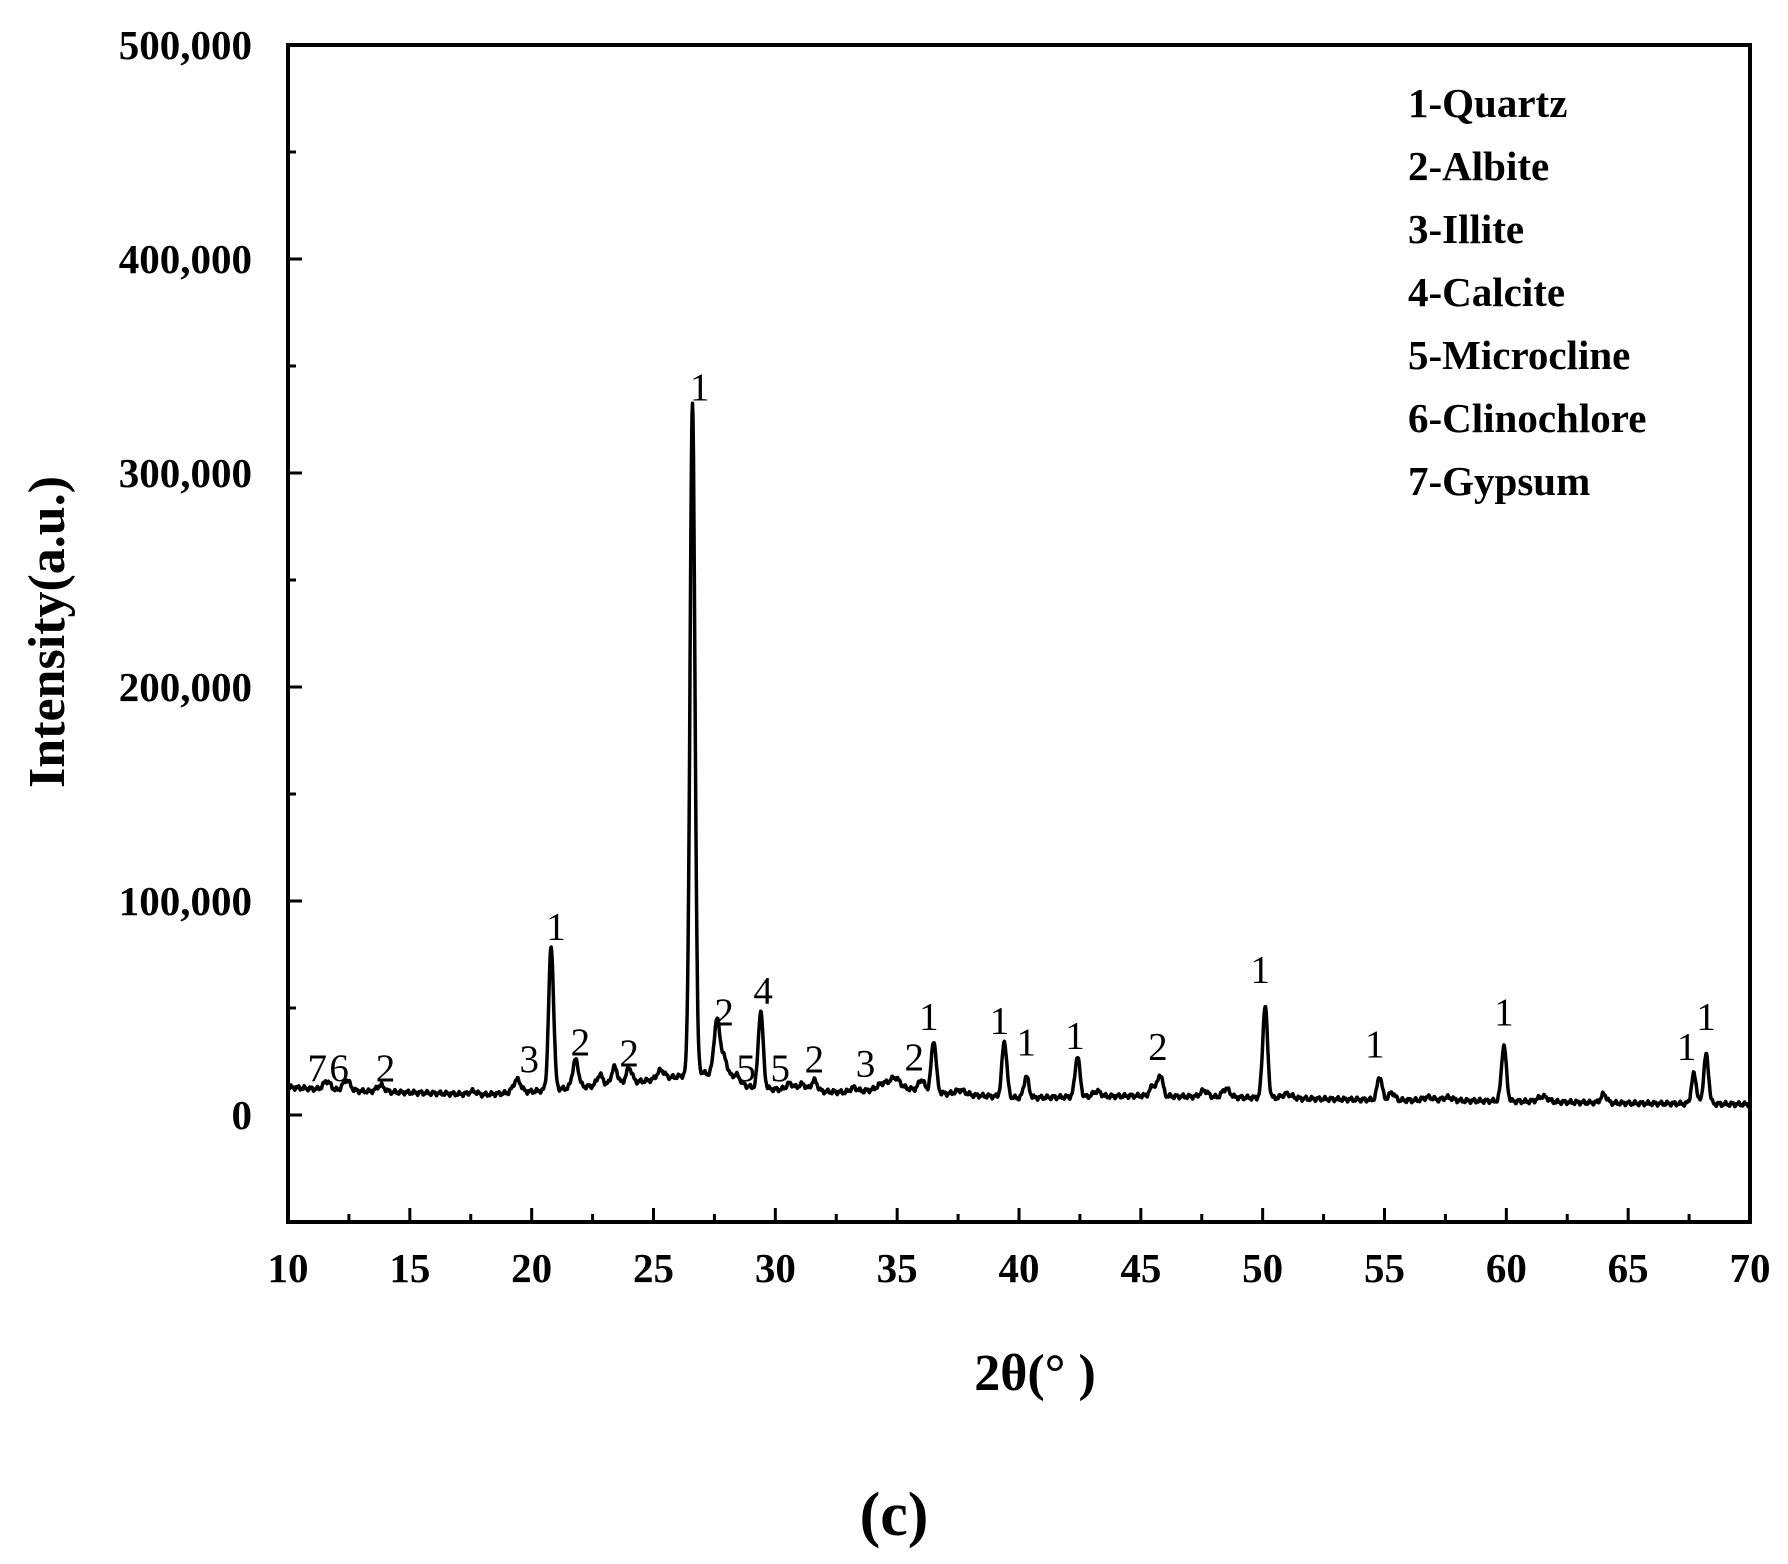  What do you see at coordinates (1478, 166) in the screenshot?
I see `legend-entry: 2-Albite` at bounding box center [1478, 166].